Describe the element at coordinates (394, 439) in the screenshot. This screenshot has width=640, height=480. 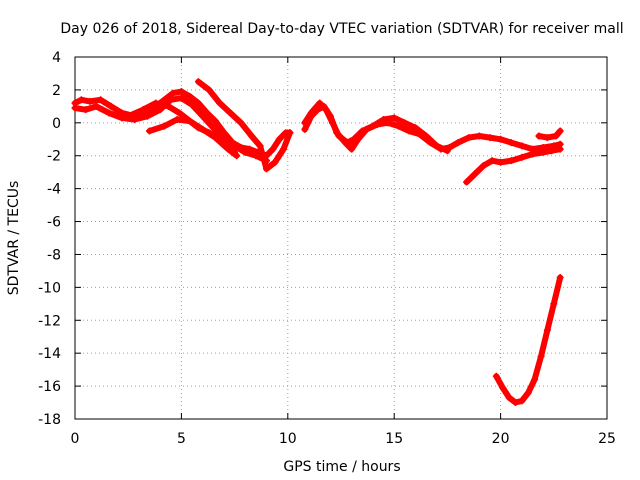
I see `x-tick-label: 15` at that location.